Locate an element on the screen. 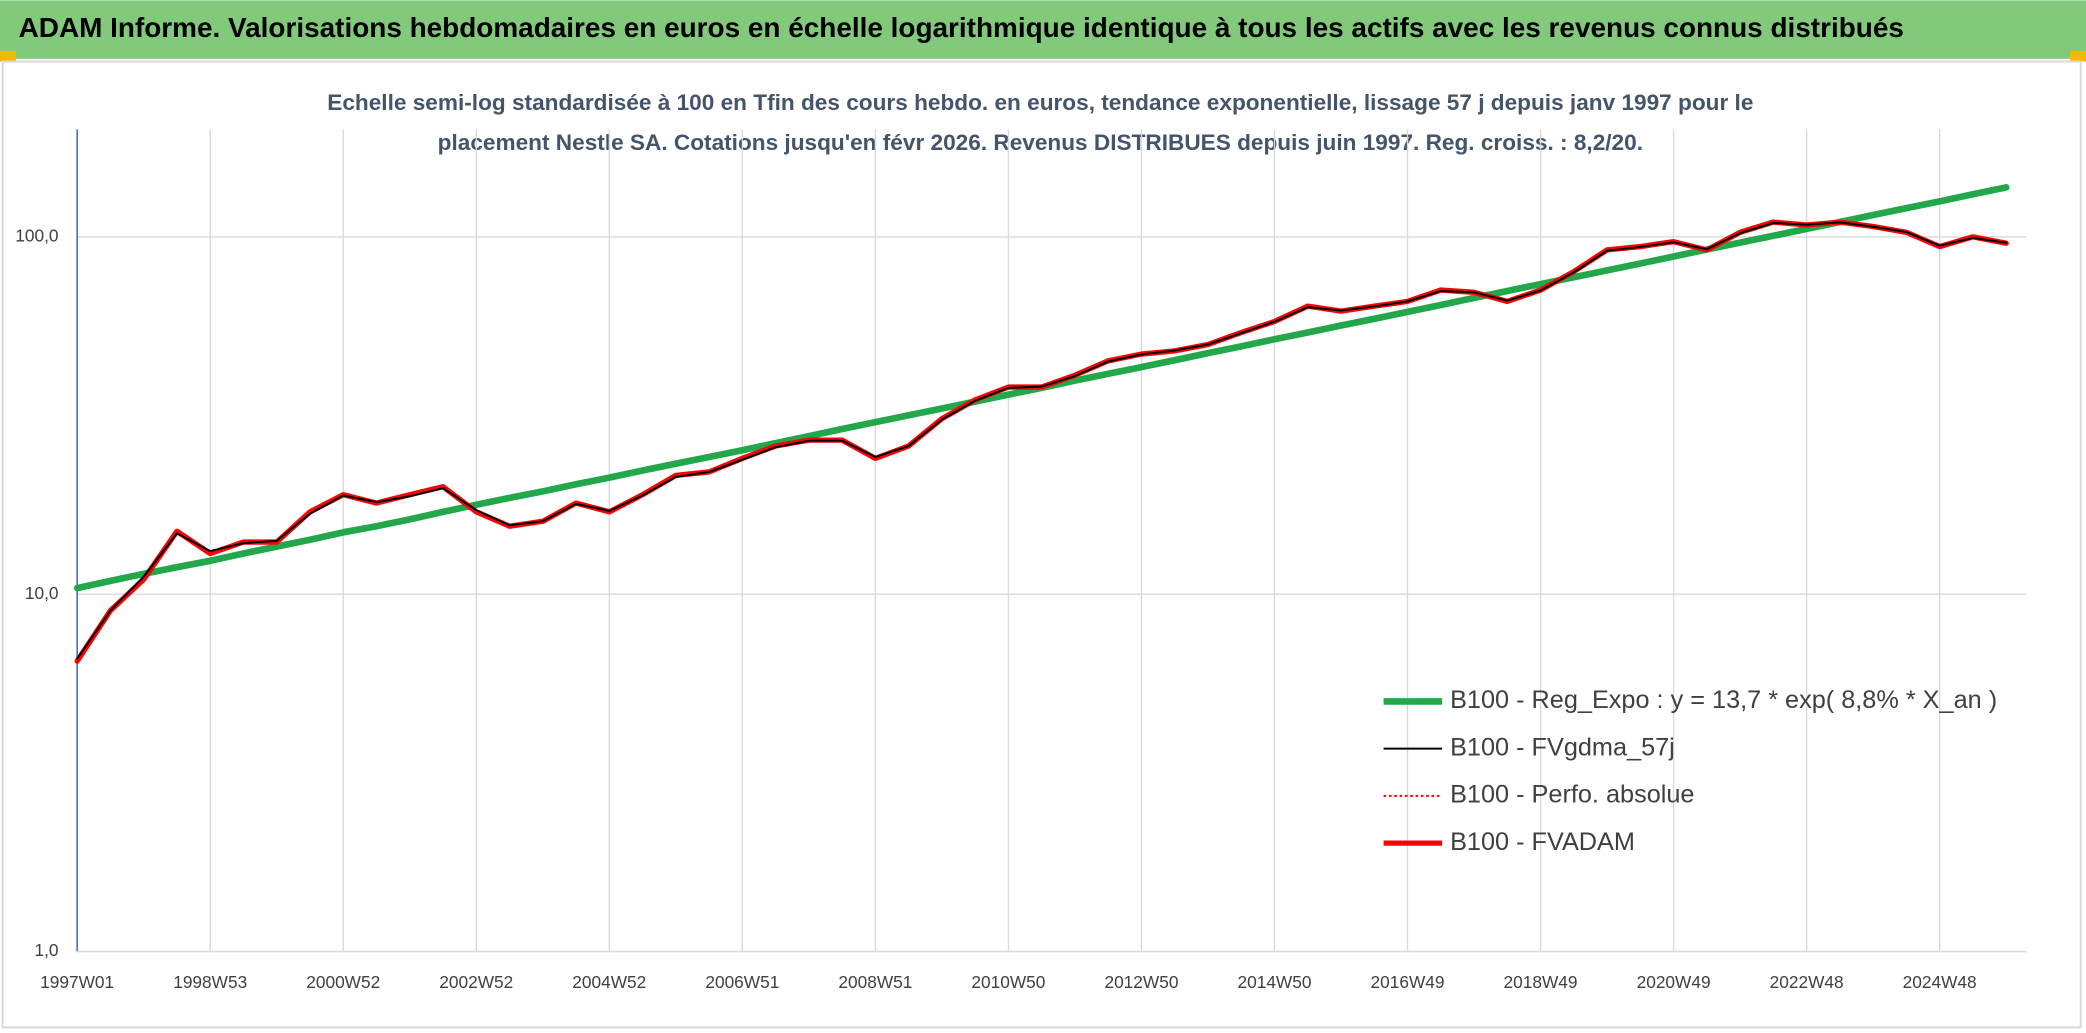 This screenshot has height=1033, width=2086. x-tick-label: 2014W50 is located at coordinates (1274, 982).